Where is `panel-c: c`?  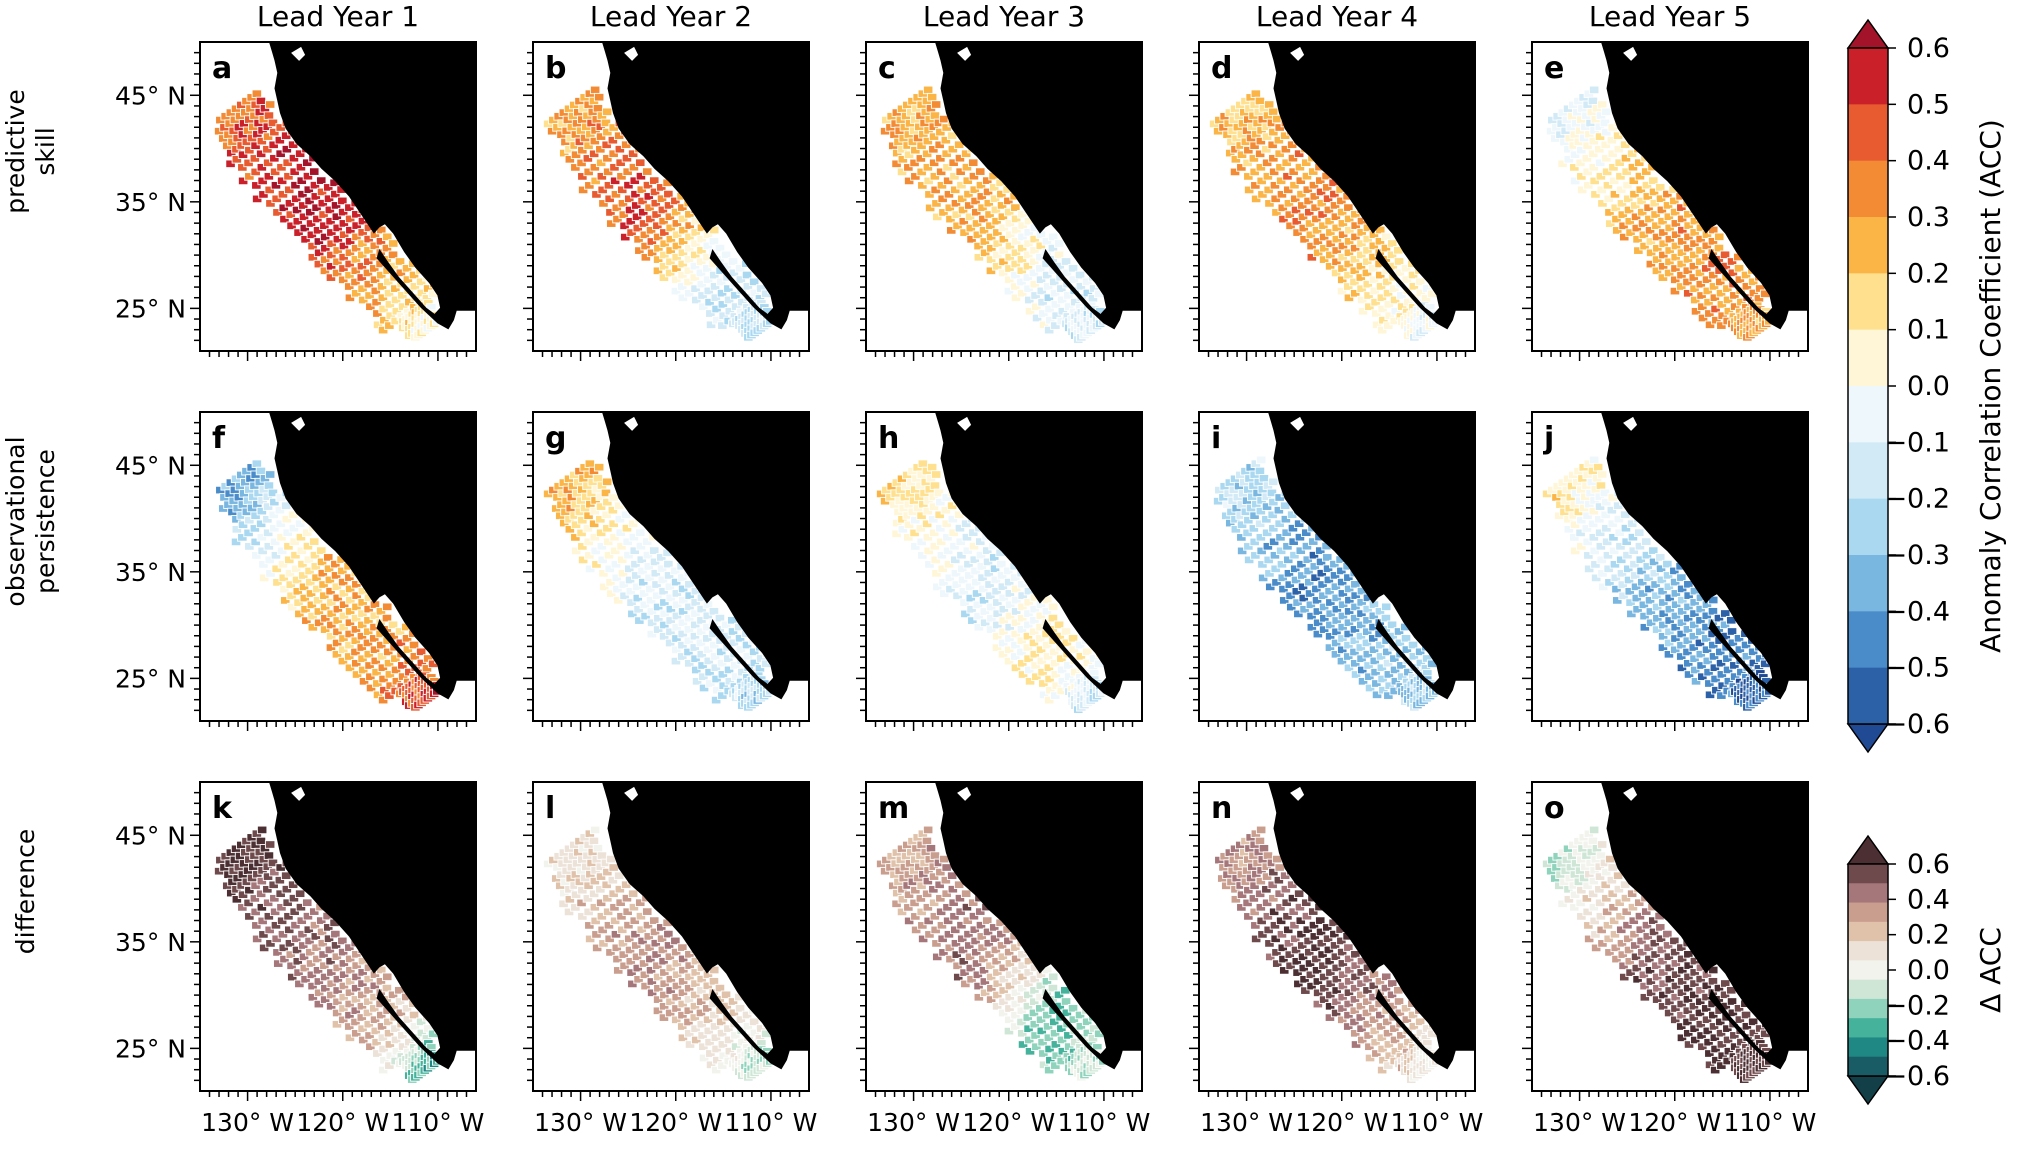 panel-c: c is located at coordinates (999, 201).